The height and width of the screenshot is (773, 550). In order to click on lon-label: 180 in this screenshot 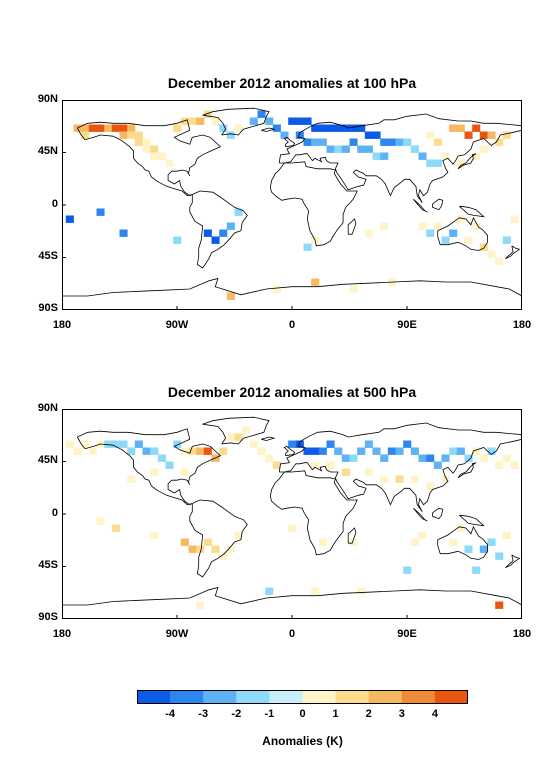, I will do `click(62, 634)`.